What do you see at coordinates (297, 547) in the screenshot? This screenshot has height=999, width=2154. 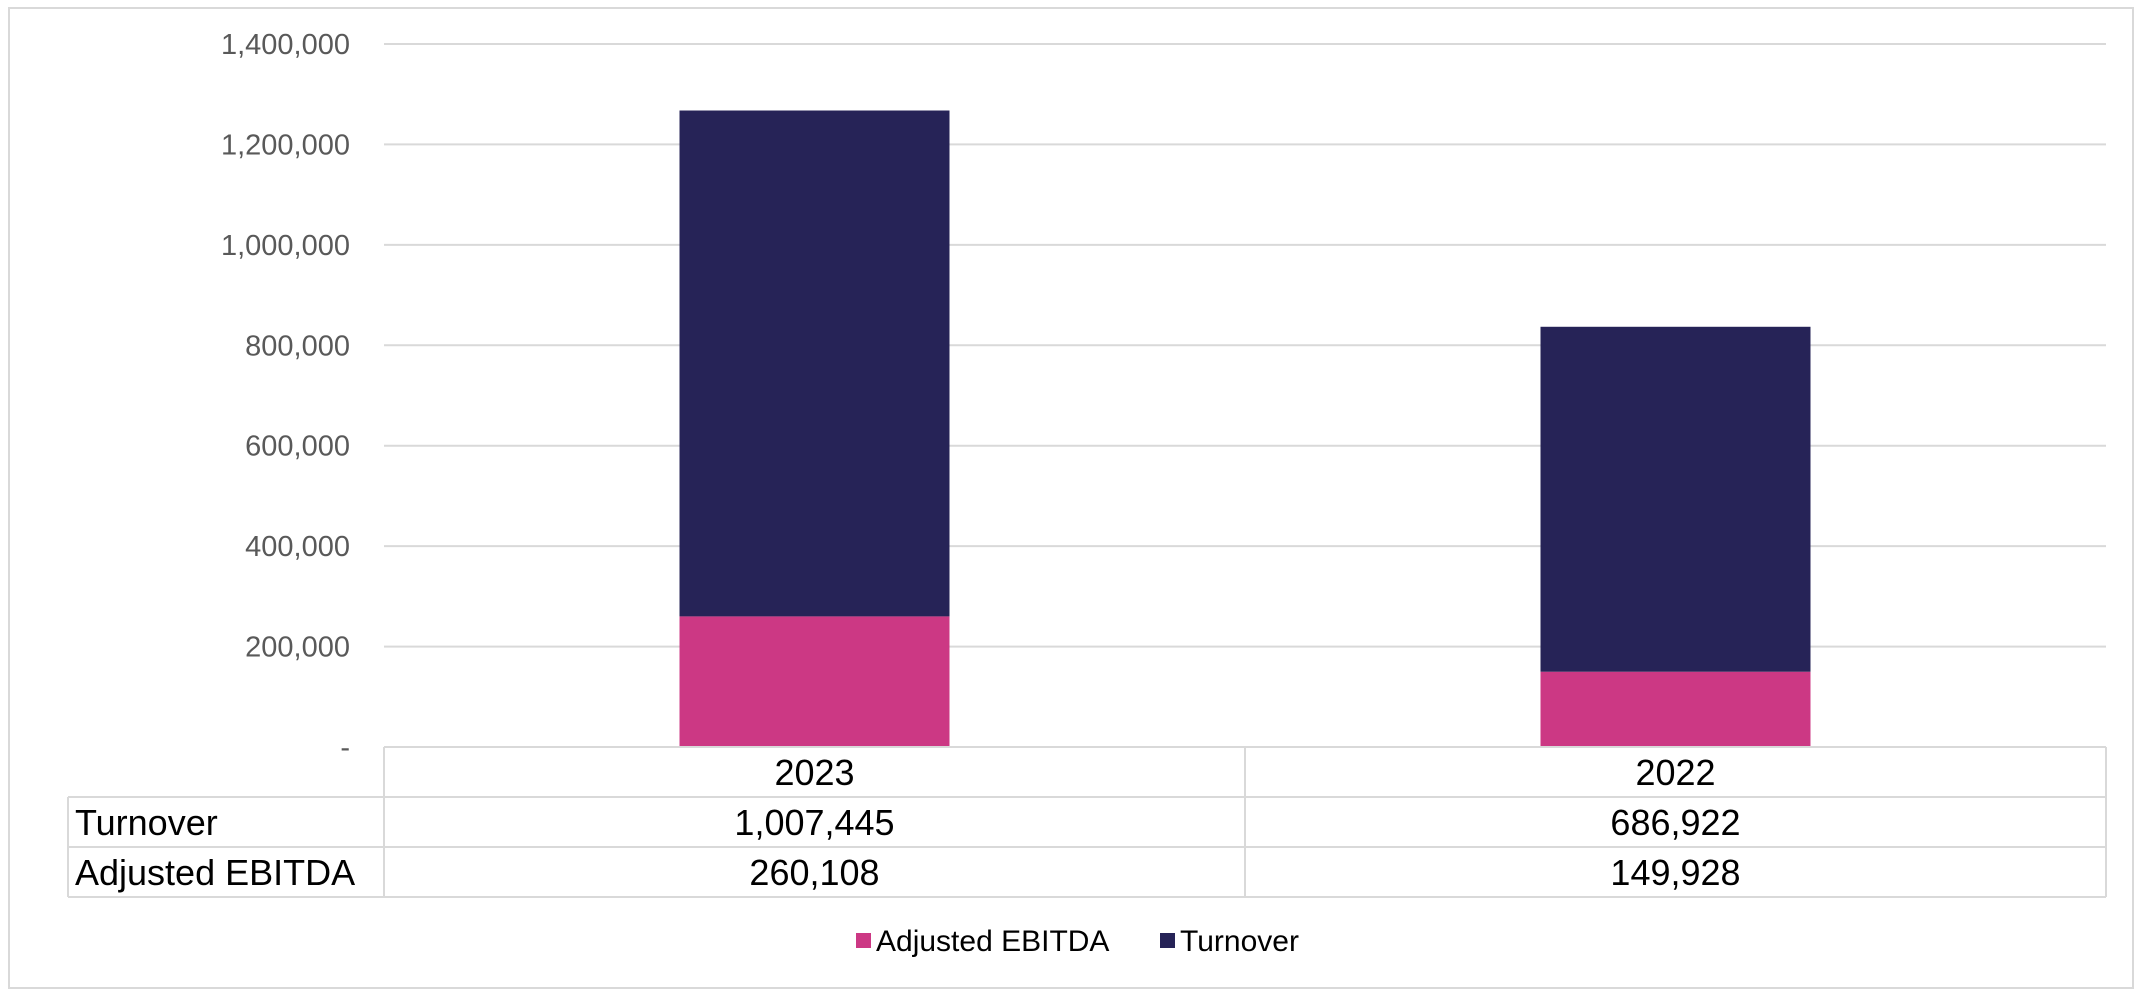 I see `y-tick-label: 400,000` at bounding box center [297, 547].